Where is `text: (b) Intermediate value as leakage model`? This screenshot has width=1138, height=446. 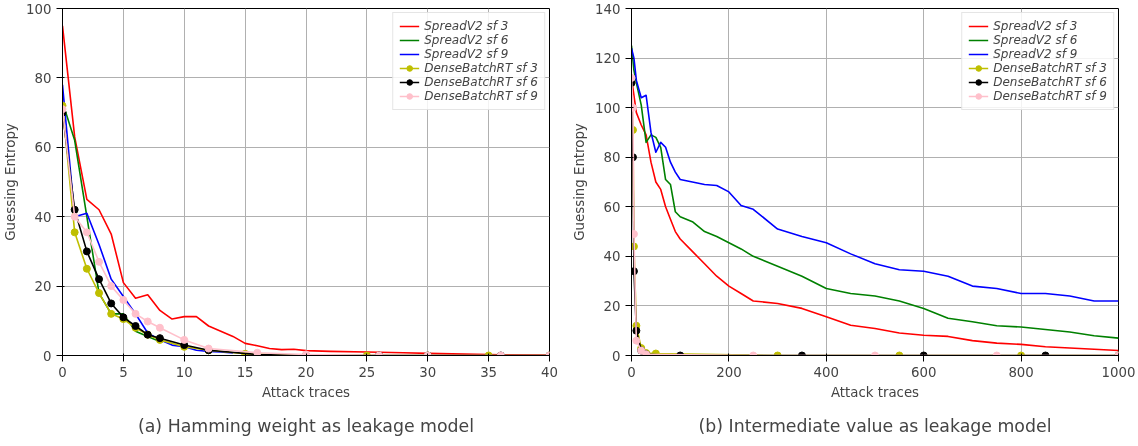
text: (b) Intermediate value as leakage model is located at coordinates (875, 425).